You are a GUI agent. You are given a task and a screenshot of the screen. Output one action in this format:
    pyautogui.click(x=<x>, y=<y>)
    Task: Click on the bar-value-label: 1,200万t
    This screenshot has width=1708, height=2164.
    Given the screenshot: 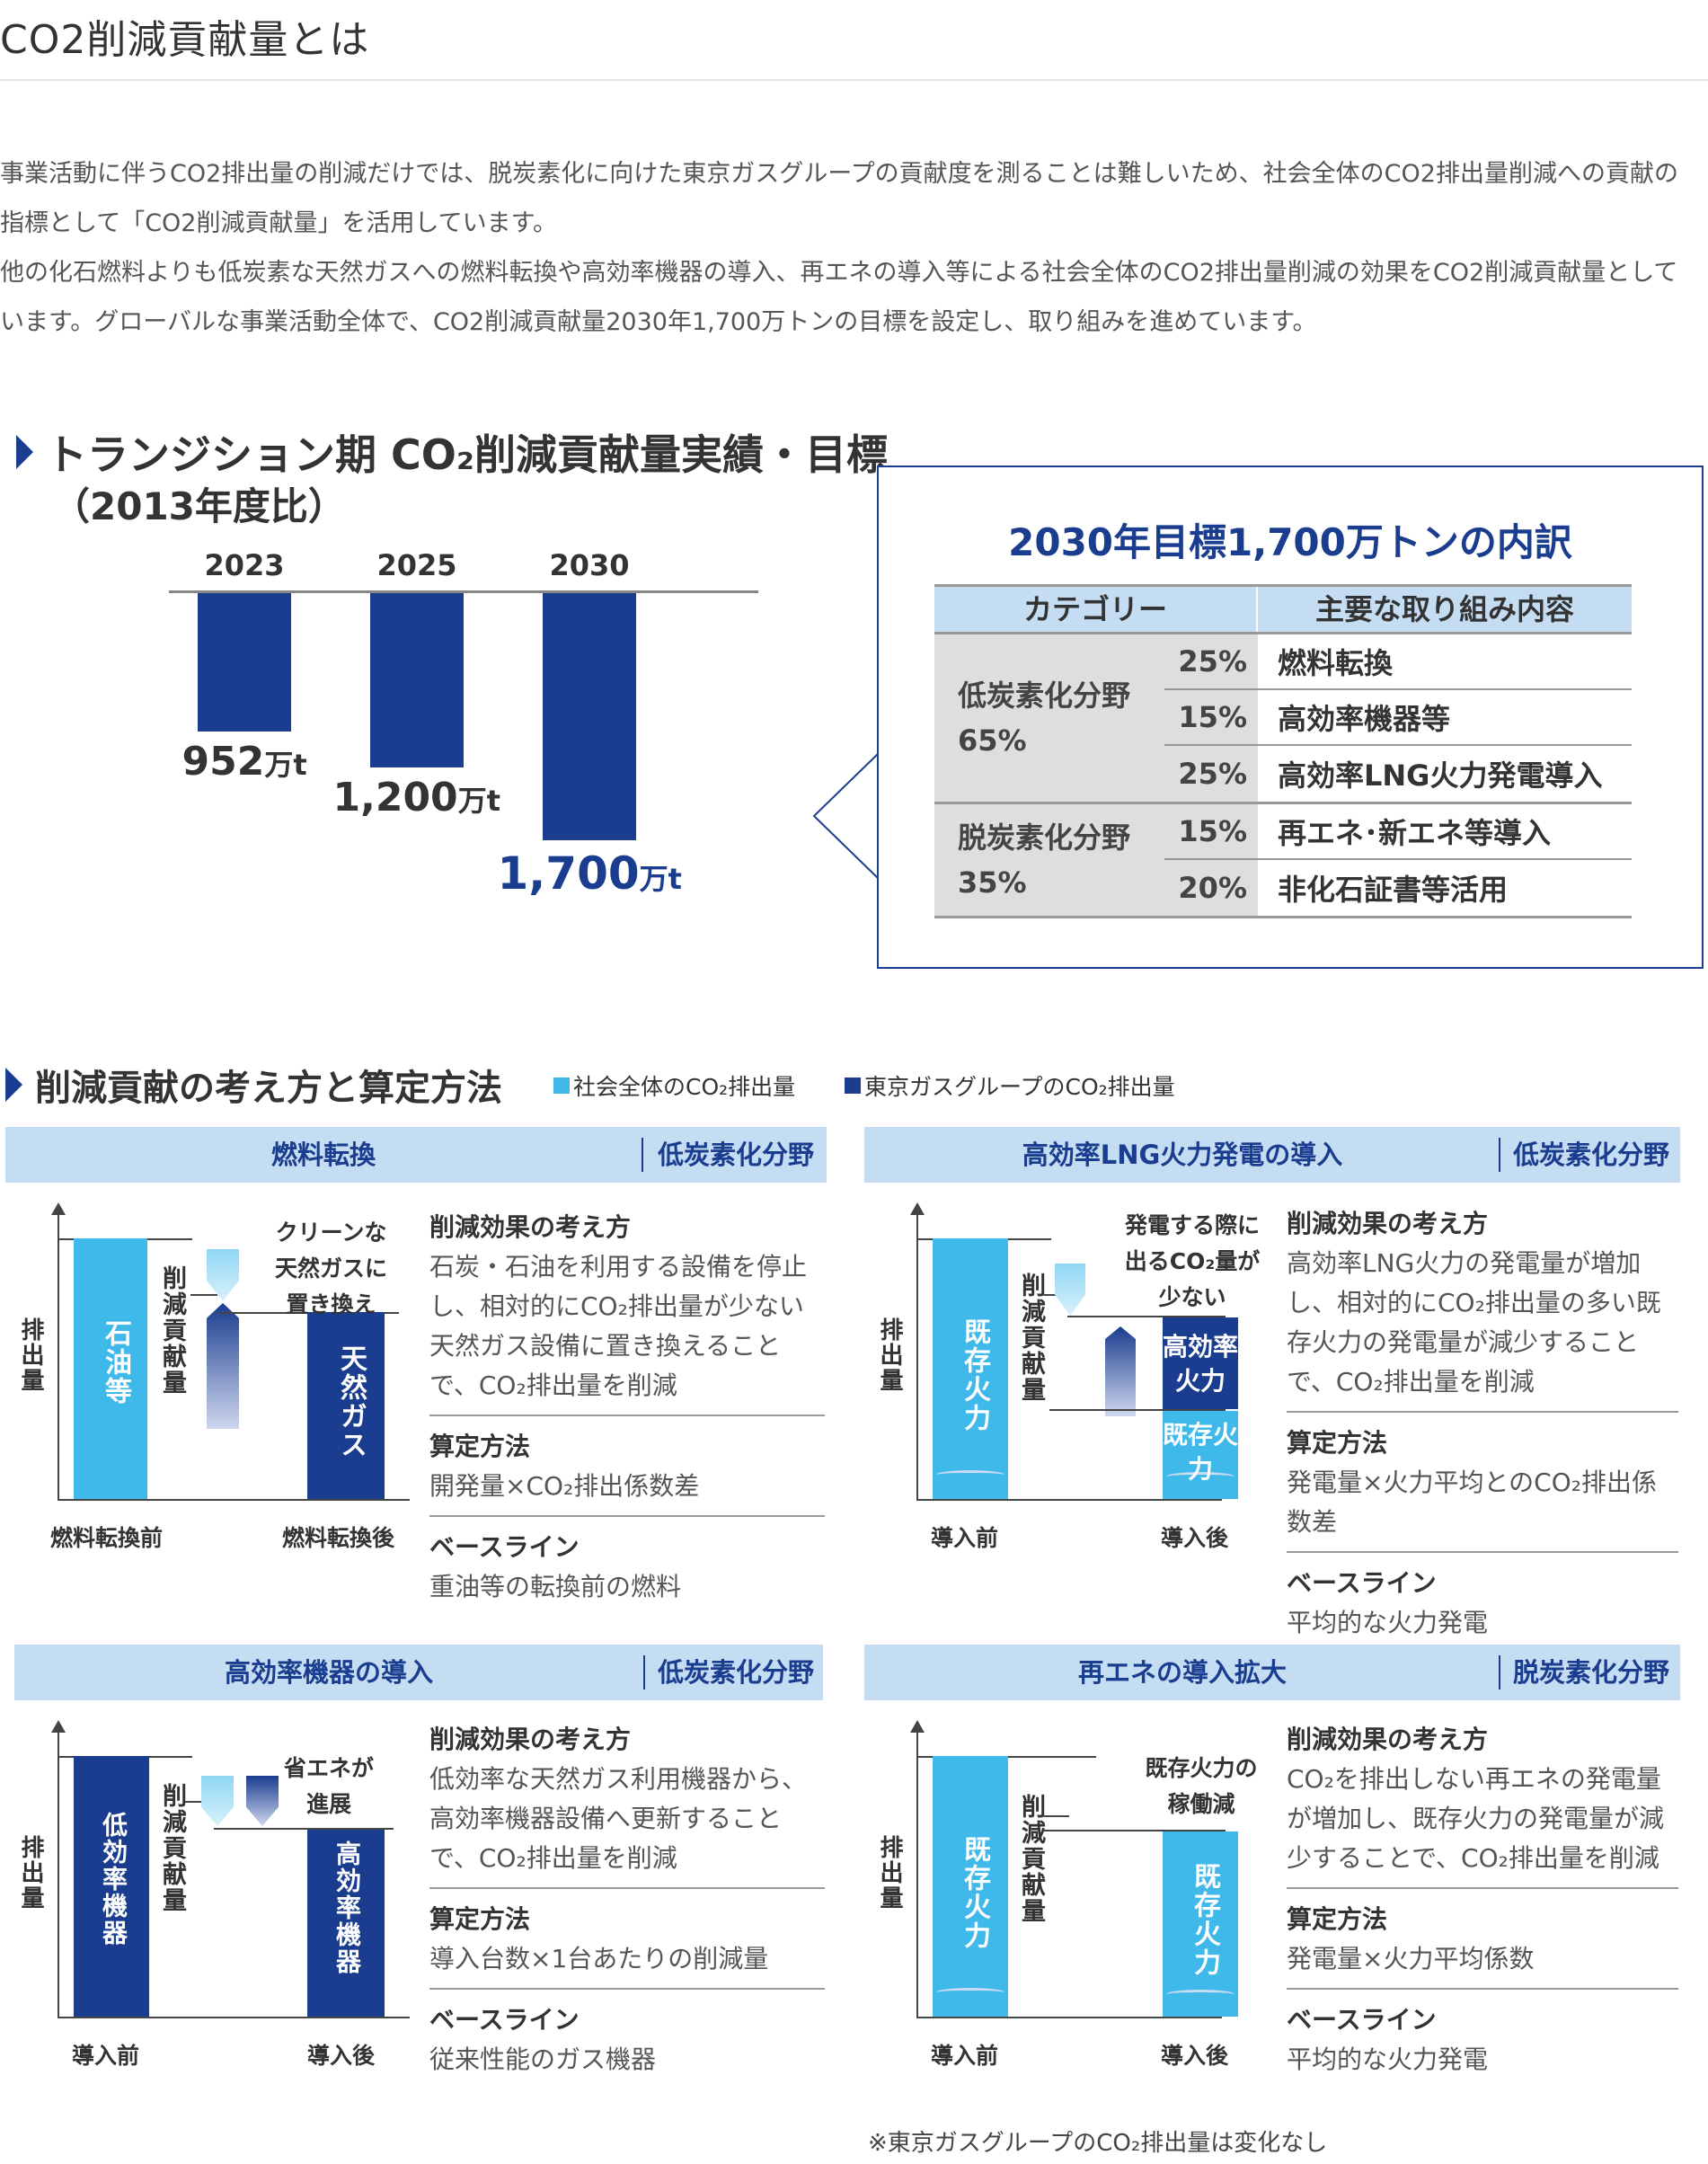 What is the action you would take?
    pyautogui.click(x=416, y=797)
    